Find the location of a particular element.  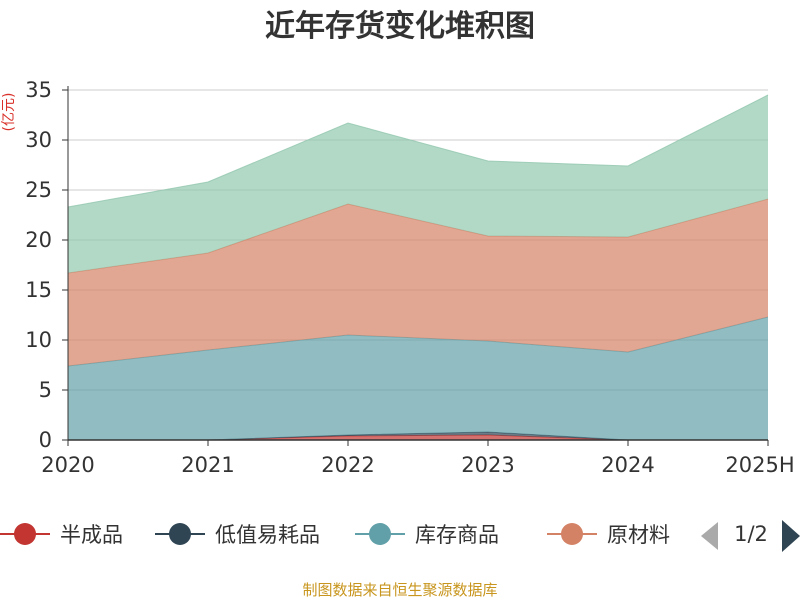

prev-page-icon is located at coordinates (709, 536).